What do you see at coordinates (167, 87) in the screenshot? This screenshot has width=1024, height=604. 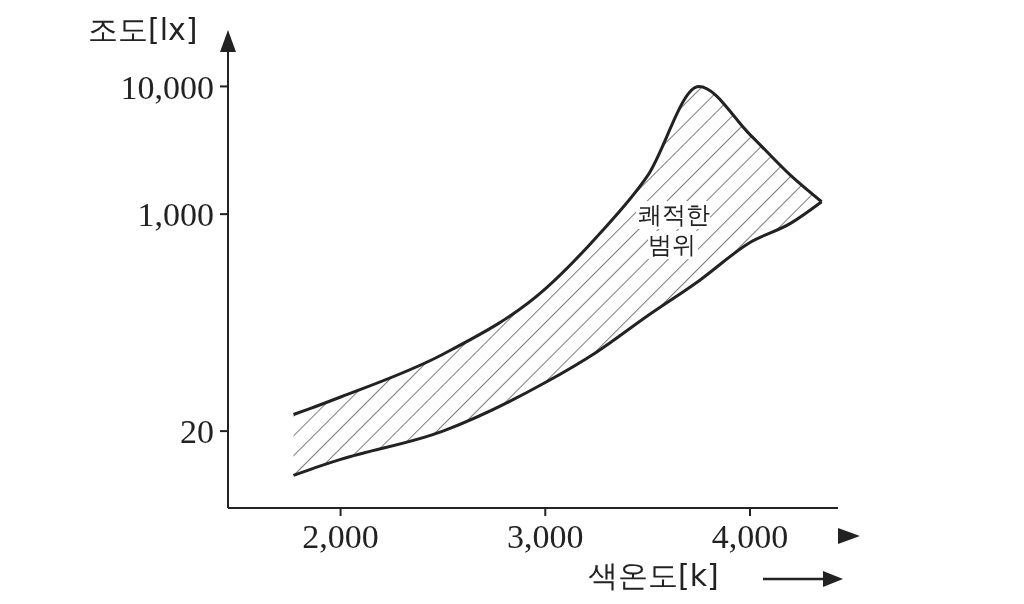 I see `y-tick-label: 10,000` at bounding box center [167, 87].